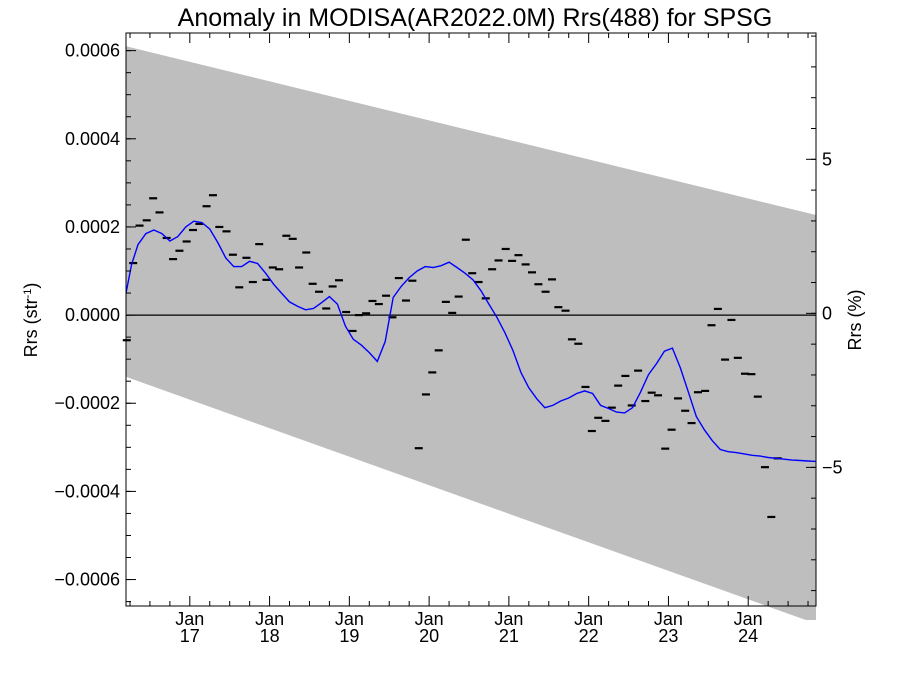 This screenshot has width=900, height=675. Describe the element at coordinates (87, 491) in the screenshot. I see `y-tick-label: −0.0004` at that location.